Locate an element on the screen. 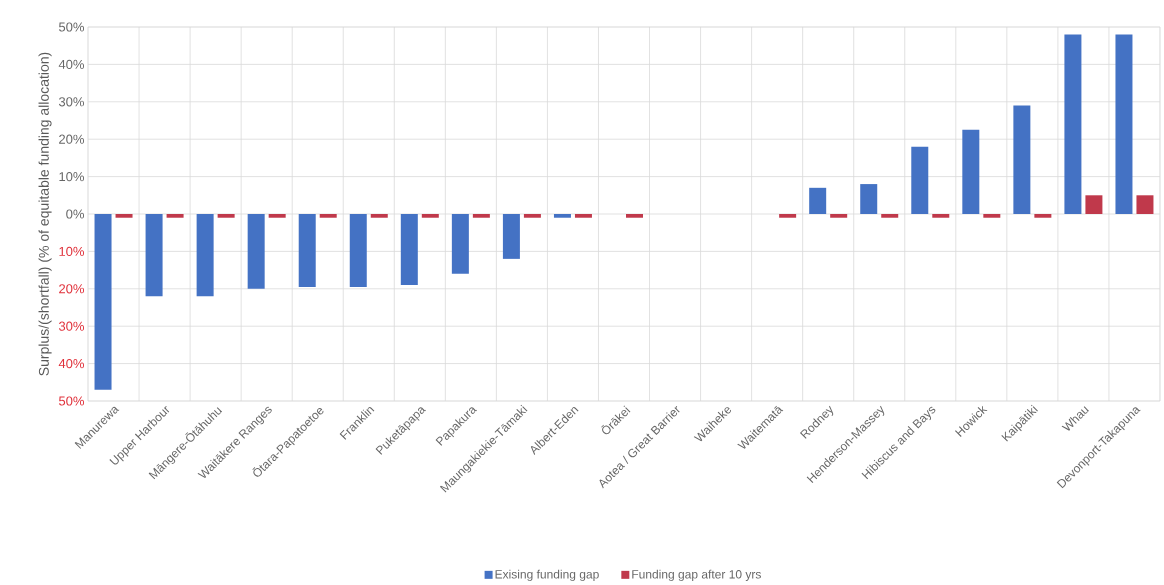 This screenshot has width=1164, height=585. y-axis-title: Surplus/(shortfall) (% of equitable funding allocation) is located at coordinates (45, 214).